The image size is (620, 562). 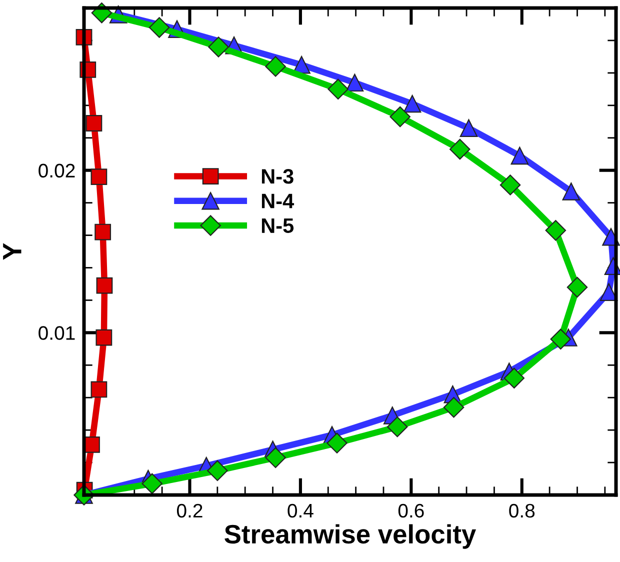 I want to click on legend-label: N-3, so click(x=278, y=176).